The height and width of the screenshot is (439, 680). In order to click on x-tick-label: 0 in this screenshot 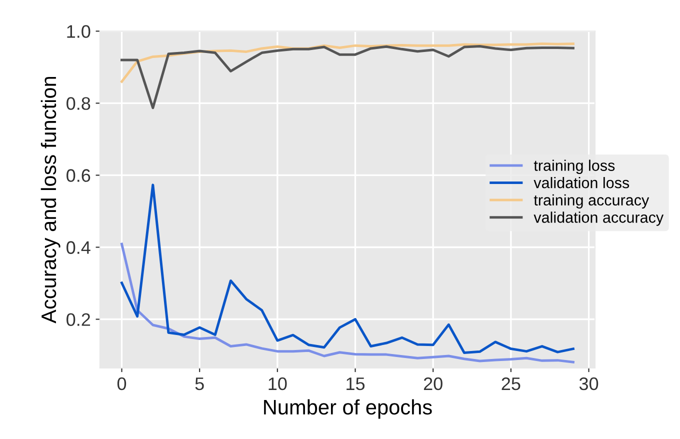, I will do `click(121, 383)`.